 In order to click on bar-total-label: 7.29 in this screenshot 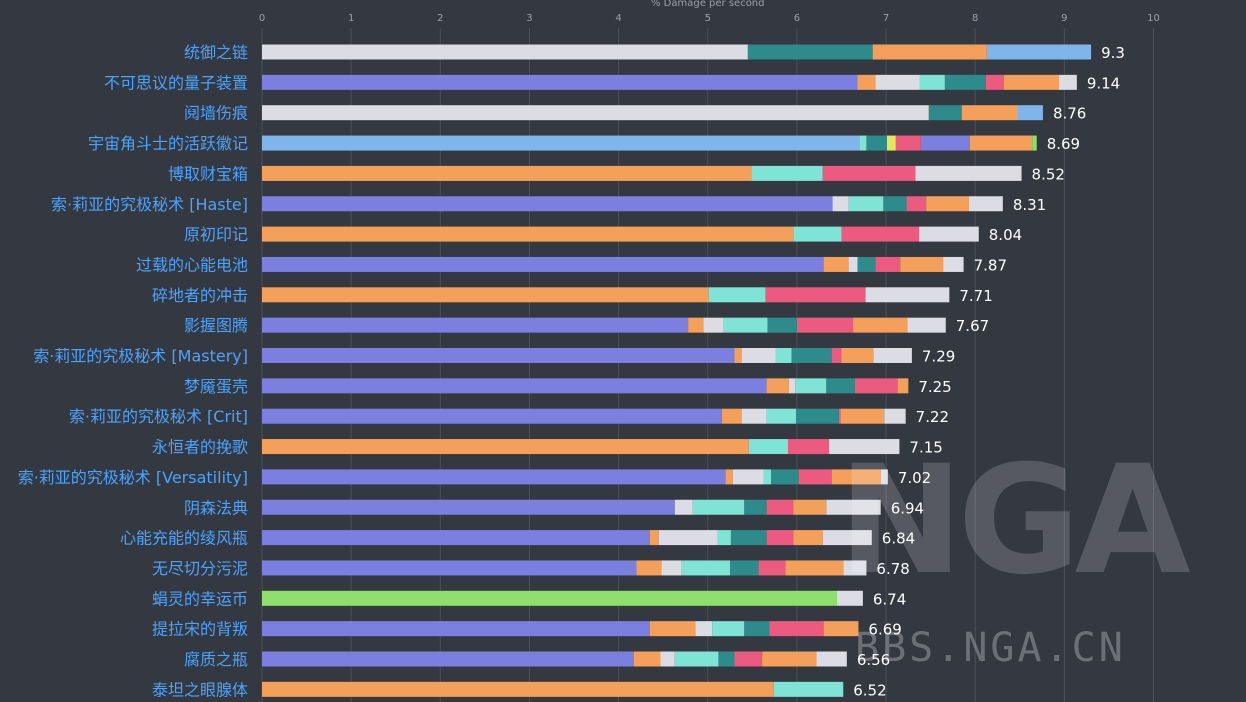, I will do `click(938, 357)`.